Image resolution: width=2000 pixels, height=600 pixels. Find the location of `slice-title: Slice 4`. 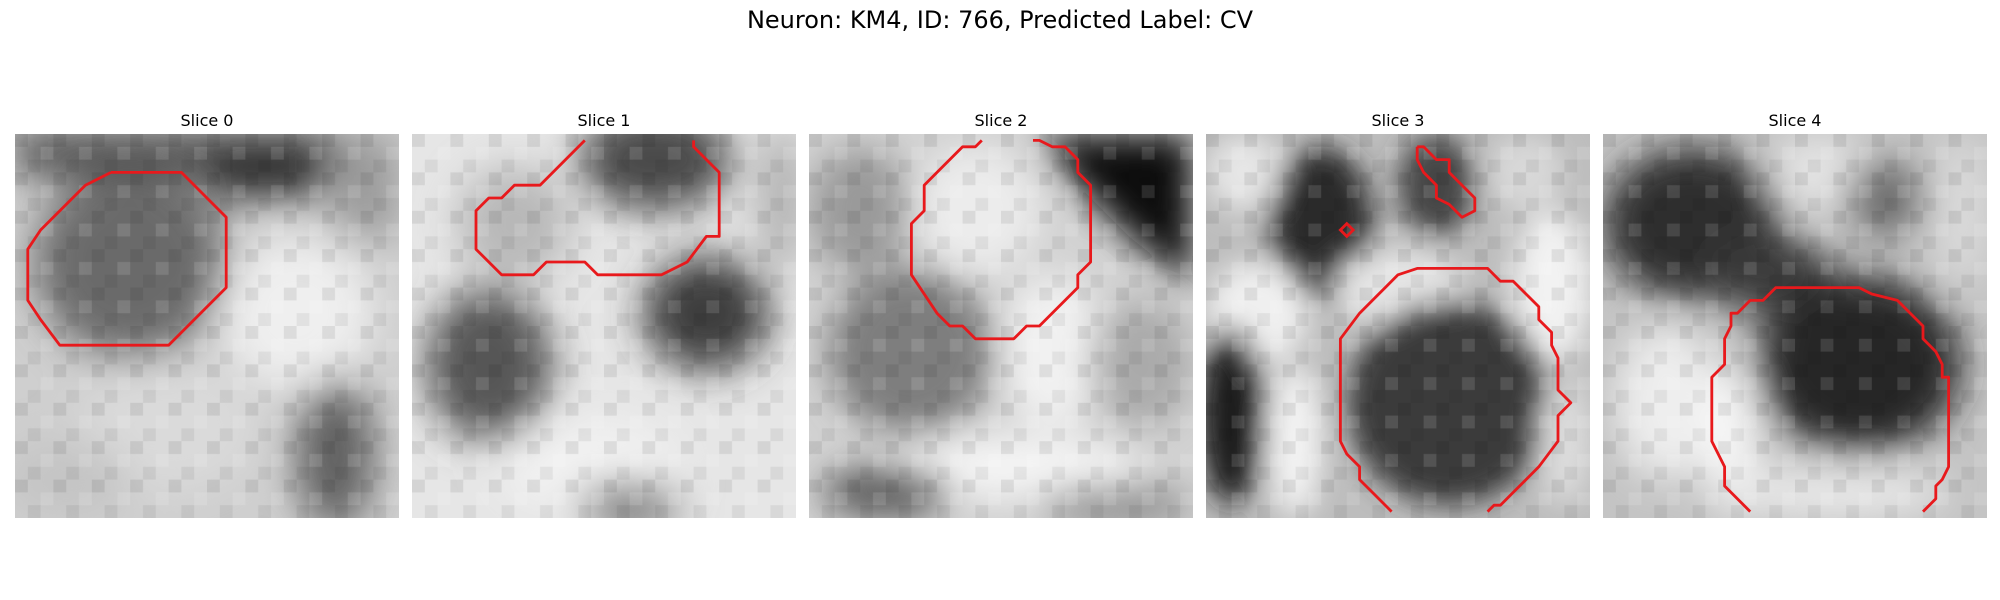

slice-title: Slice 4 is located at coordinates (1795, 120).